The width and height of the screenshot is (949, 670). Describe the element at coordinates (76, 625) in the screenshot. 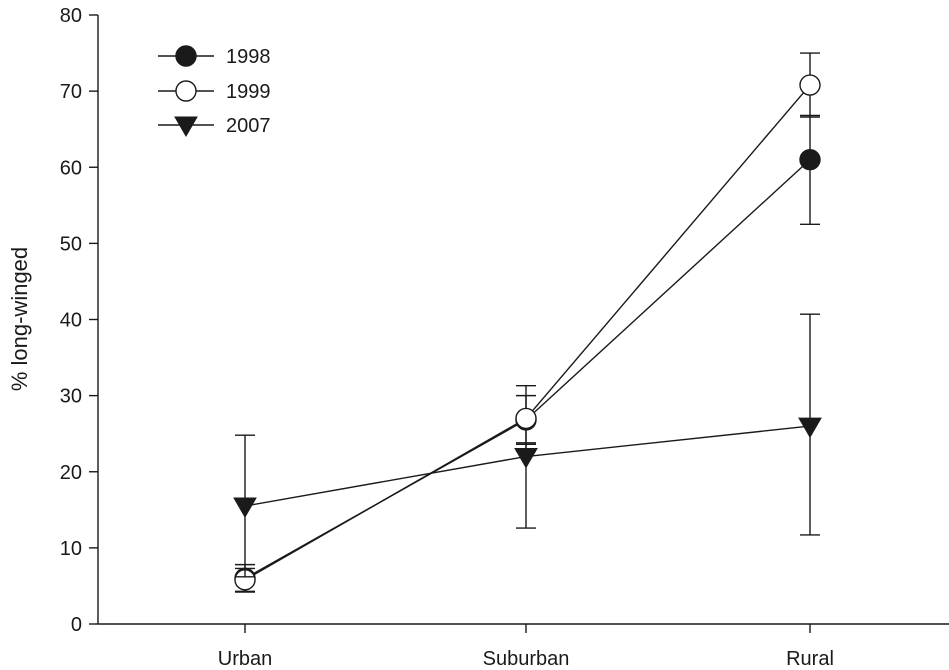

I see `y-tick-label: 0` at that location.